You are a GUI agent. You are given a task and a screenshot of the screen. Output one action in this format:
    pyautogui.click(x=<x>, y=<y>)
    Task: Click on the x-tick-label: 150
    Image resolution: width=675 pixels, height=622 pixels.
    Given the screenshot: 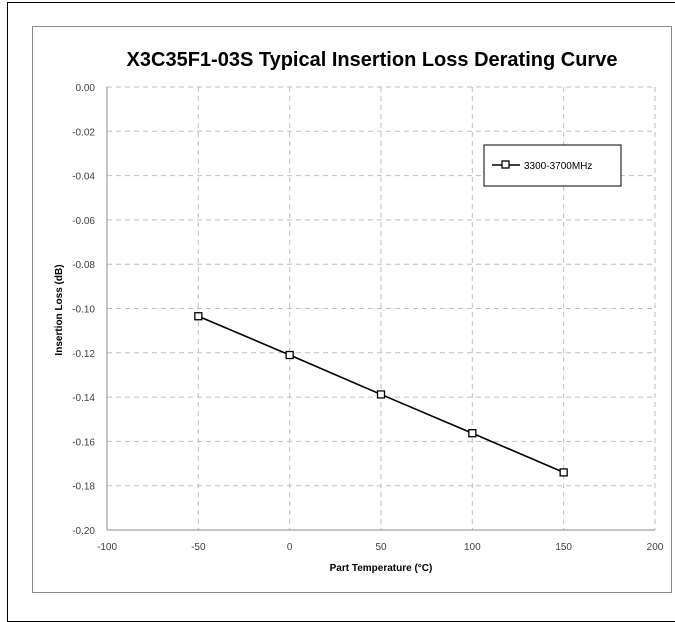 What is the action you would take?
    pyautogui.click(x=563, y=547)
    